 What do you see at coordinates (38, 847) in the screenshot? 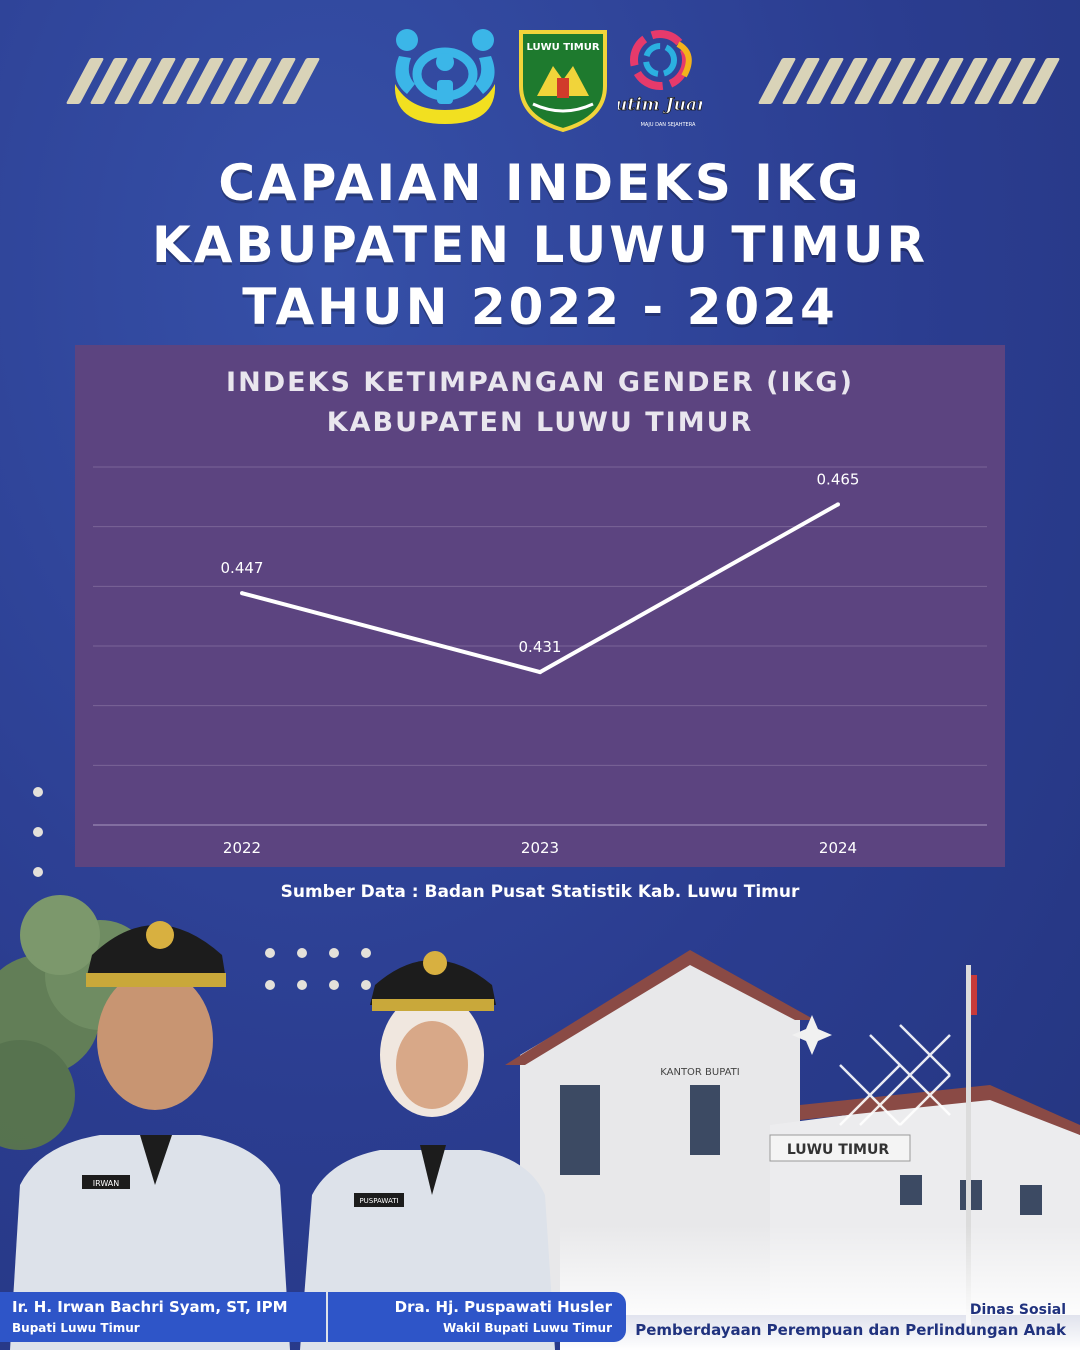
I see `decorative-dots` at bounding box center [38, 847].